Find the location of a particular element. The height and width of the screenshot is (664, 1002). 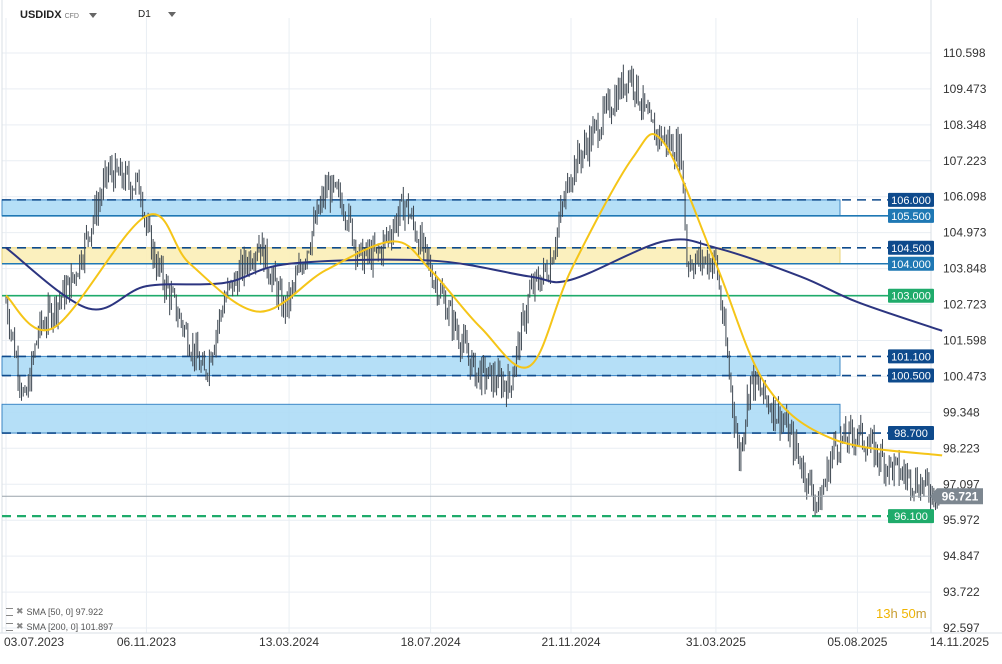

y-tick-label: 106.098 is located at coordinates (965, 197).